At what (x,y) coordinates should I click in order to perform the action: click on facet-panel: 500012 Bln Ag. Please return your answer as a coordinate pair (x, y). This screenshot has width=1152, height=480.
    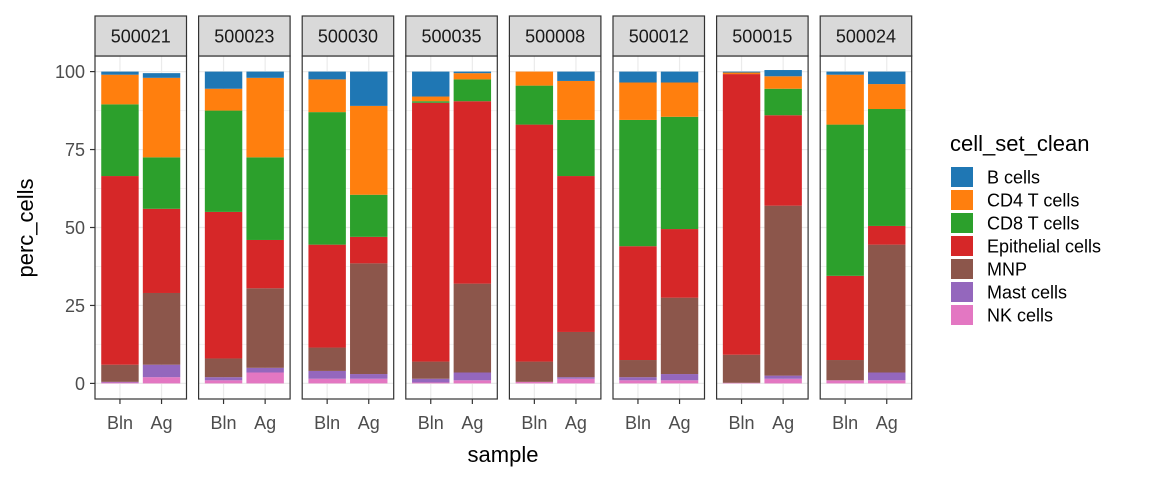
    Looking at the image, I should click on (659, 224).